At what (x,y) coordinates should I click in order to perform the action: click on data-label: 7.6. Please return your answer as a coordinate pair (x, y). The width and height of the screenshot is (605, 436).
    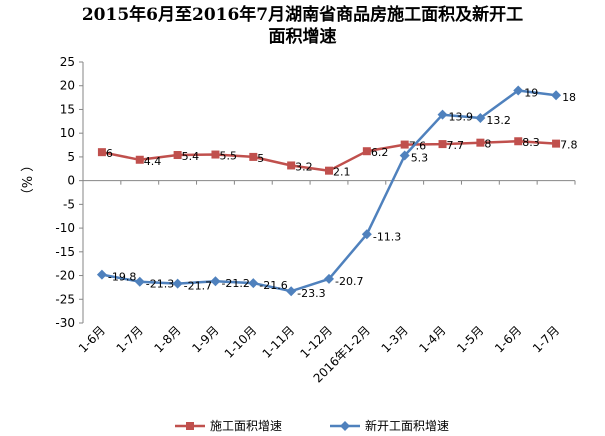
    Looking at the image, I should click on (418, 146).